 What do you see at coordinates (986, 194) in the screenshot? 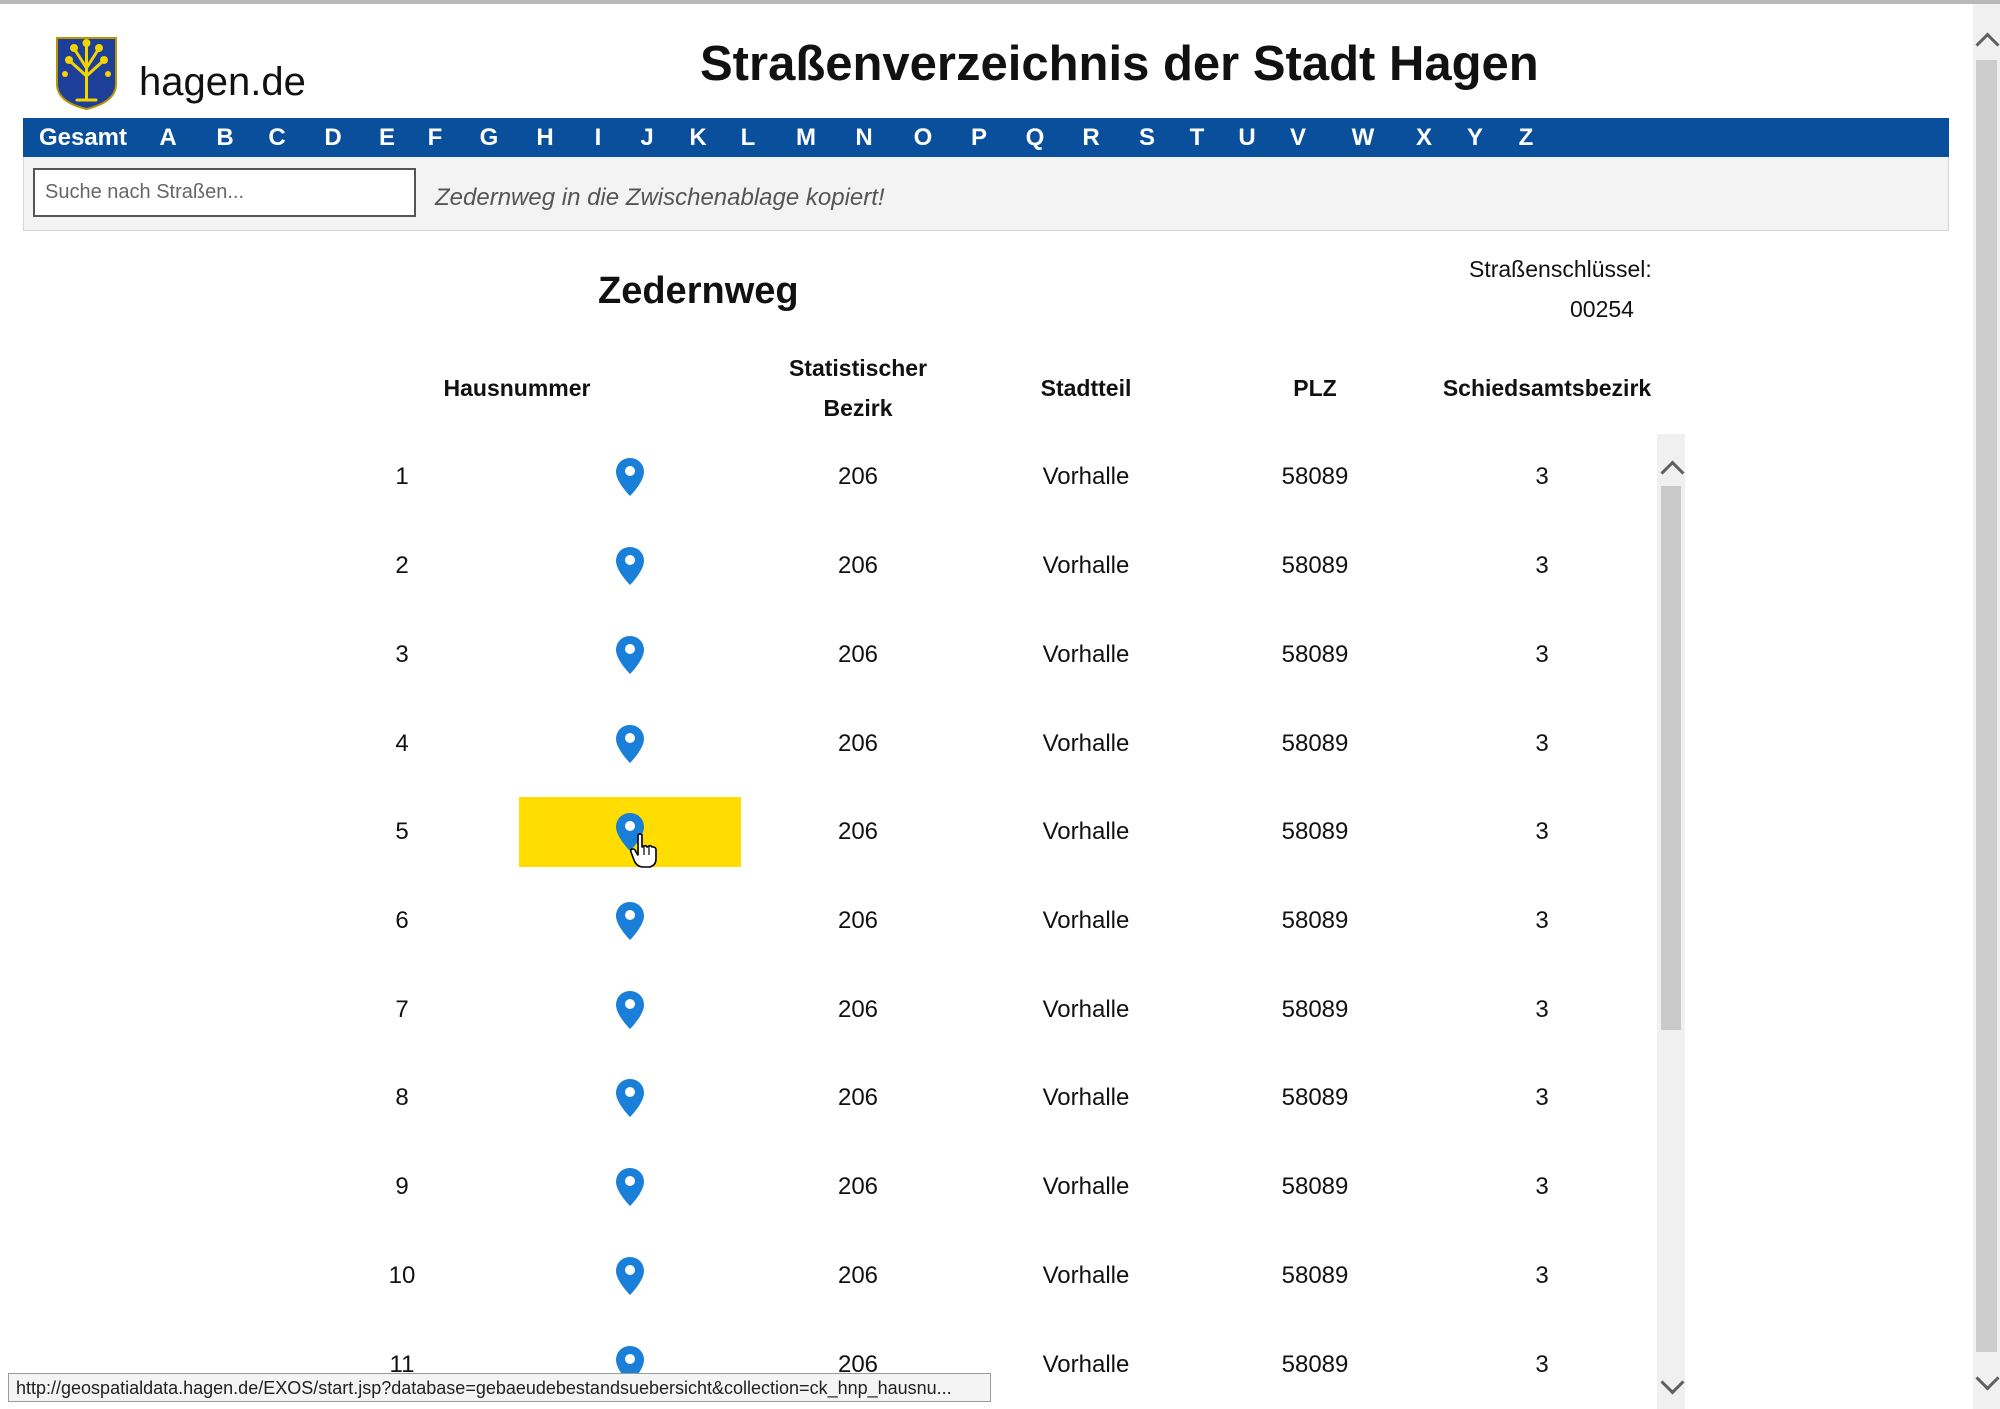
I see `search-bar: Zedernweg in die Zwischenablage kopiert!` at bounding box center [986, 194].